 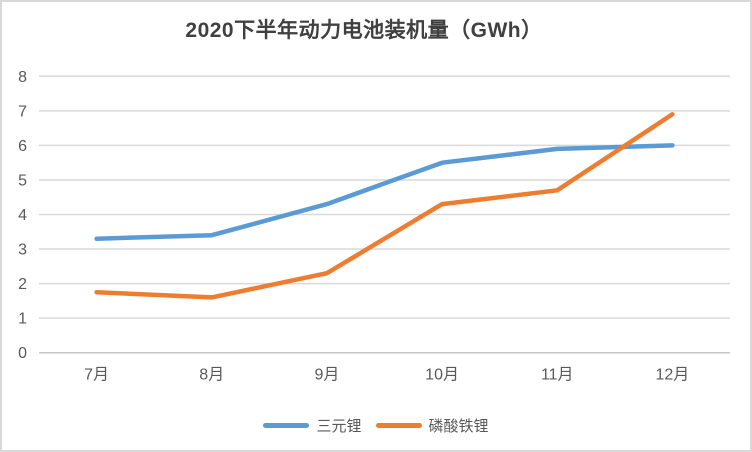 What do you see at coordinates (22, 111) in the screenshot?
I see `y-tick-label: 7` at bounding box center [22, 111].